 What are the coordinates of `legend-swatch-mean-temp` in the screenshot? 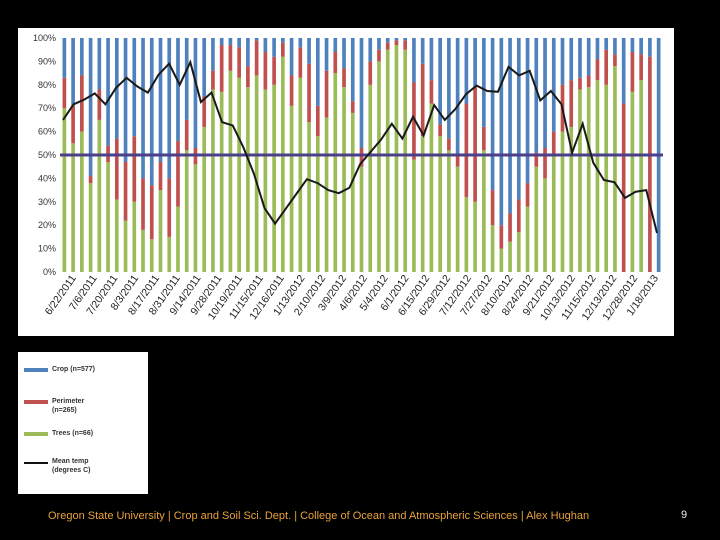 It's located at (36, 463).